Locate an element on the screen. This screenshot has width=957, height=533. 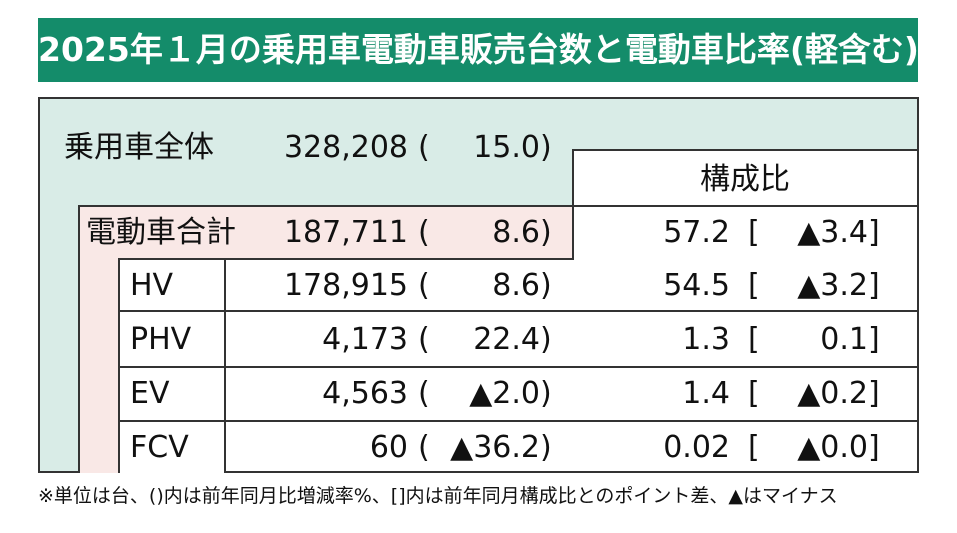
ev-breakdown-block is located at coordinates (172, 365).